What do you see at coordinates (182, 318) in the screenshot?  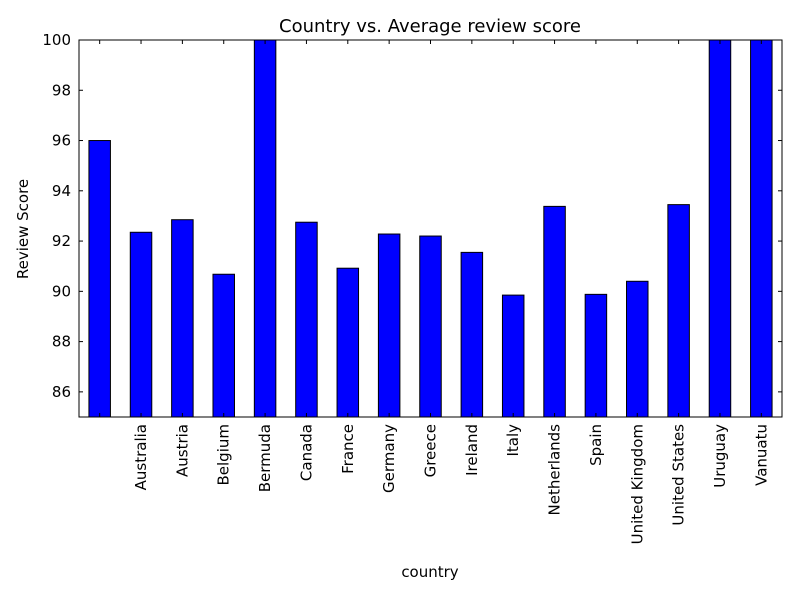 I see `bar-austria` at bounding box center [182, 318].